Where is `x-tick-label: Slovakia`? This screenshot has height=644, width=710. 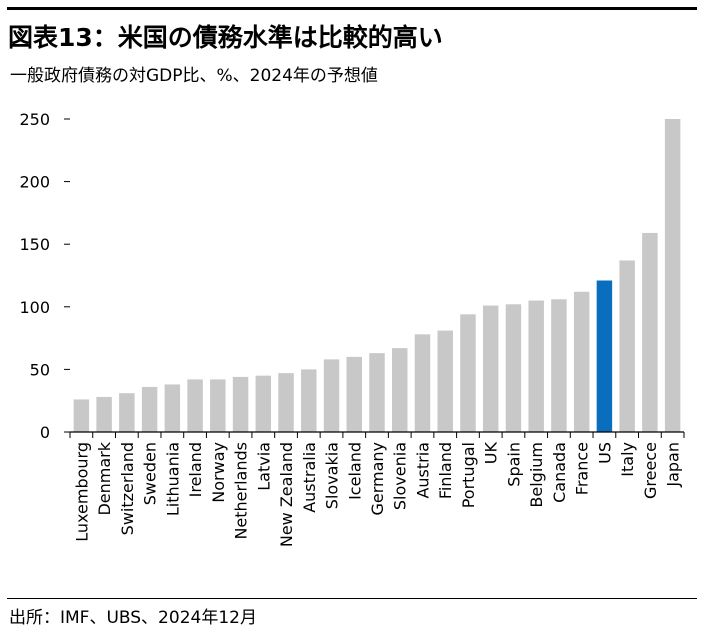
x-tick-label: Slovakia is located at coordinates (332, 475).